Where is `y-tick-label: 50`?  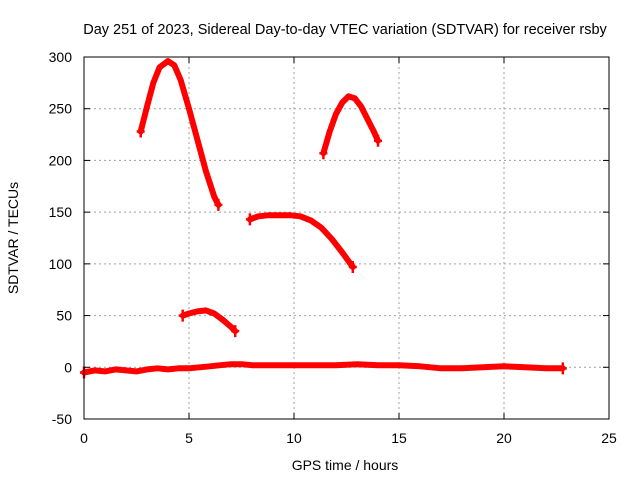 y-tick-label: 50 is located at coordinates (64, 316).